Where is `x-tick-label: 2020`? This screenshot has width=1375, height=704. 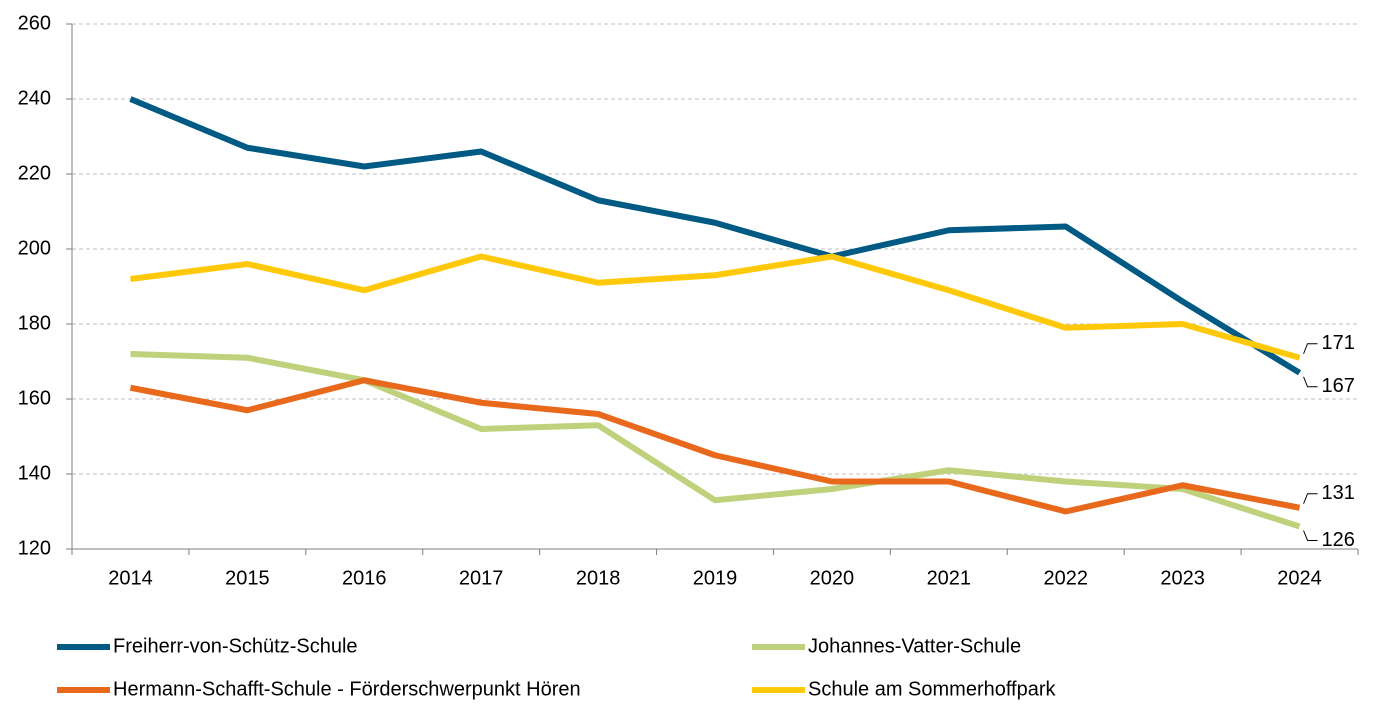 x-tick-label: 2020 is located at coordinates (832, 578).